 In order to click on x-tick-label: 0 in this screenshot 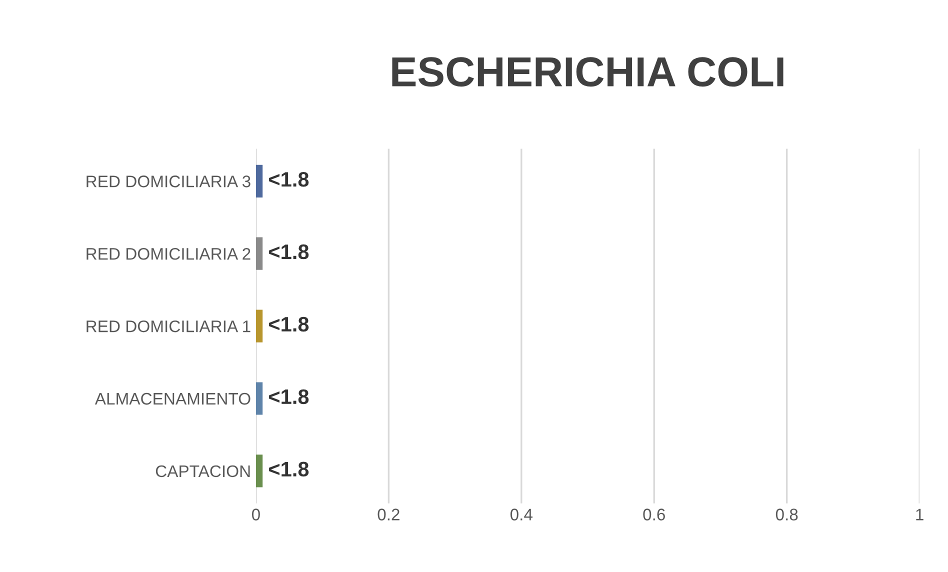, I will do `click(256, 514)`.